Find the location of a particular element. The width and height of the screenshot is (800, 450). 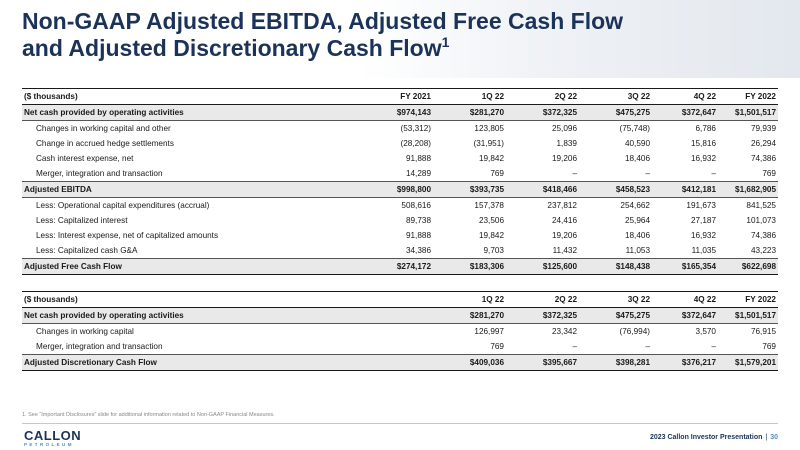

row-label: Adjusted EBITDA is located at coordinates (181, 189).